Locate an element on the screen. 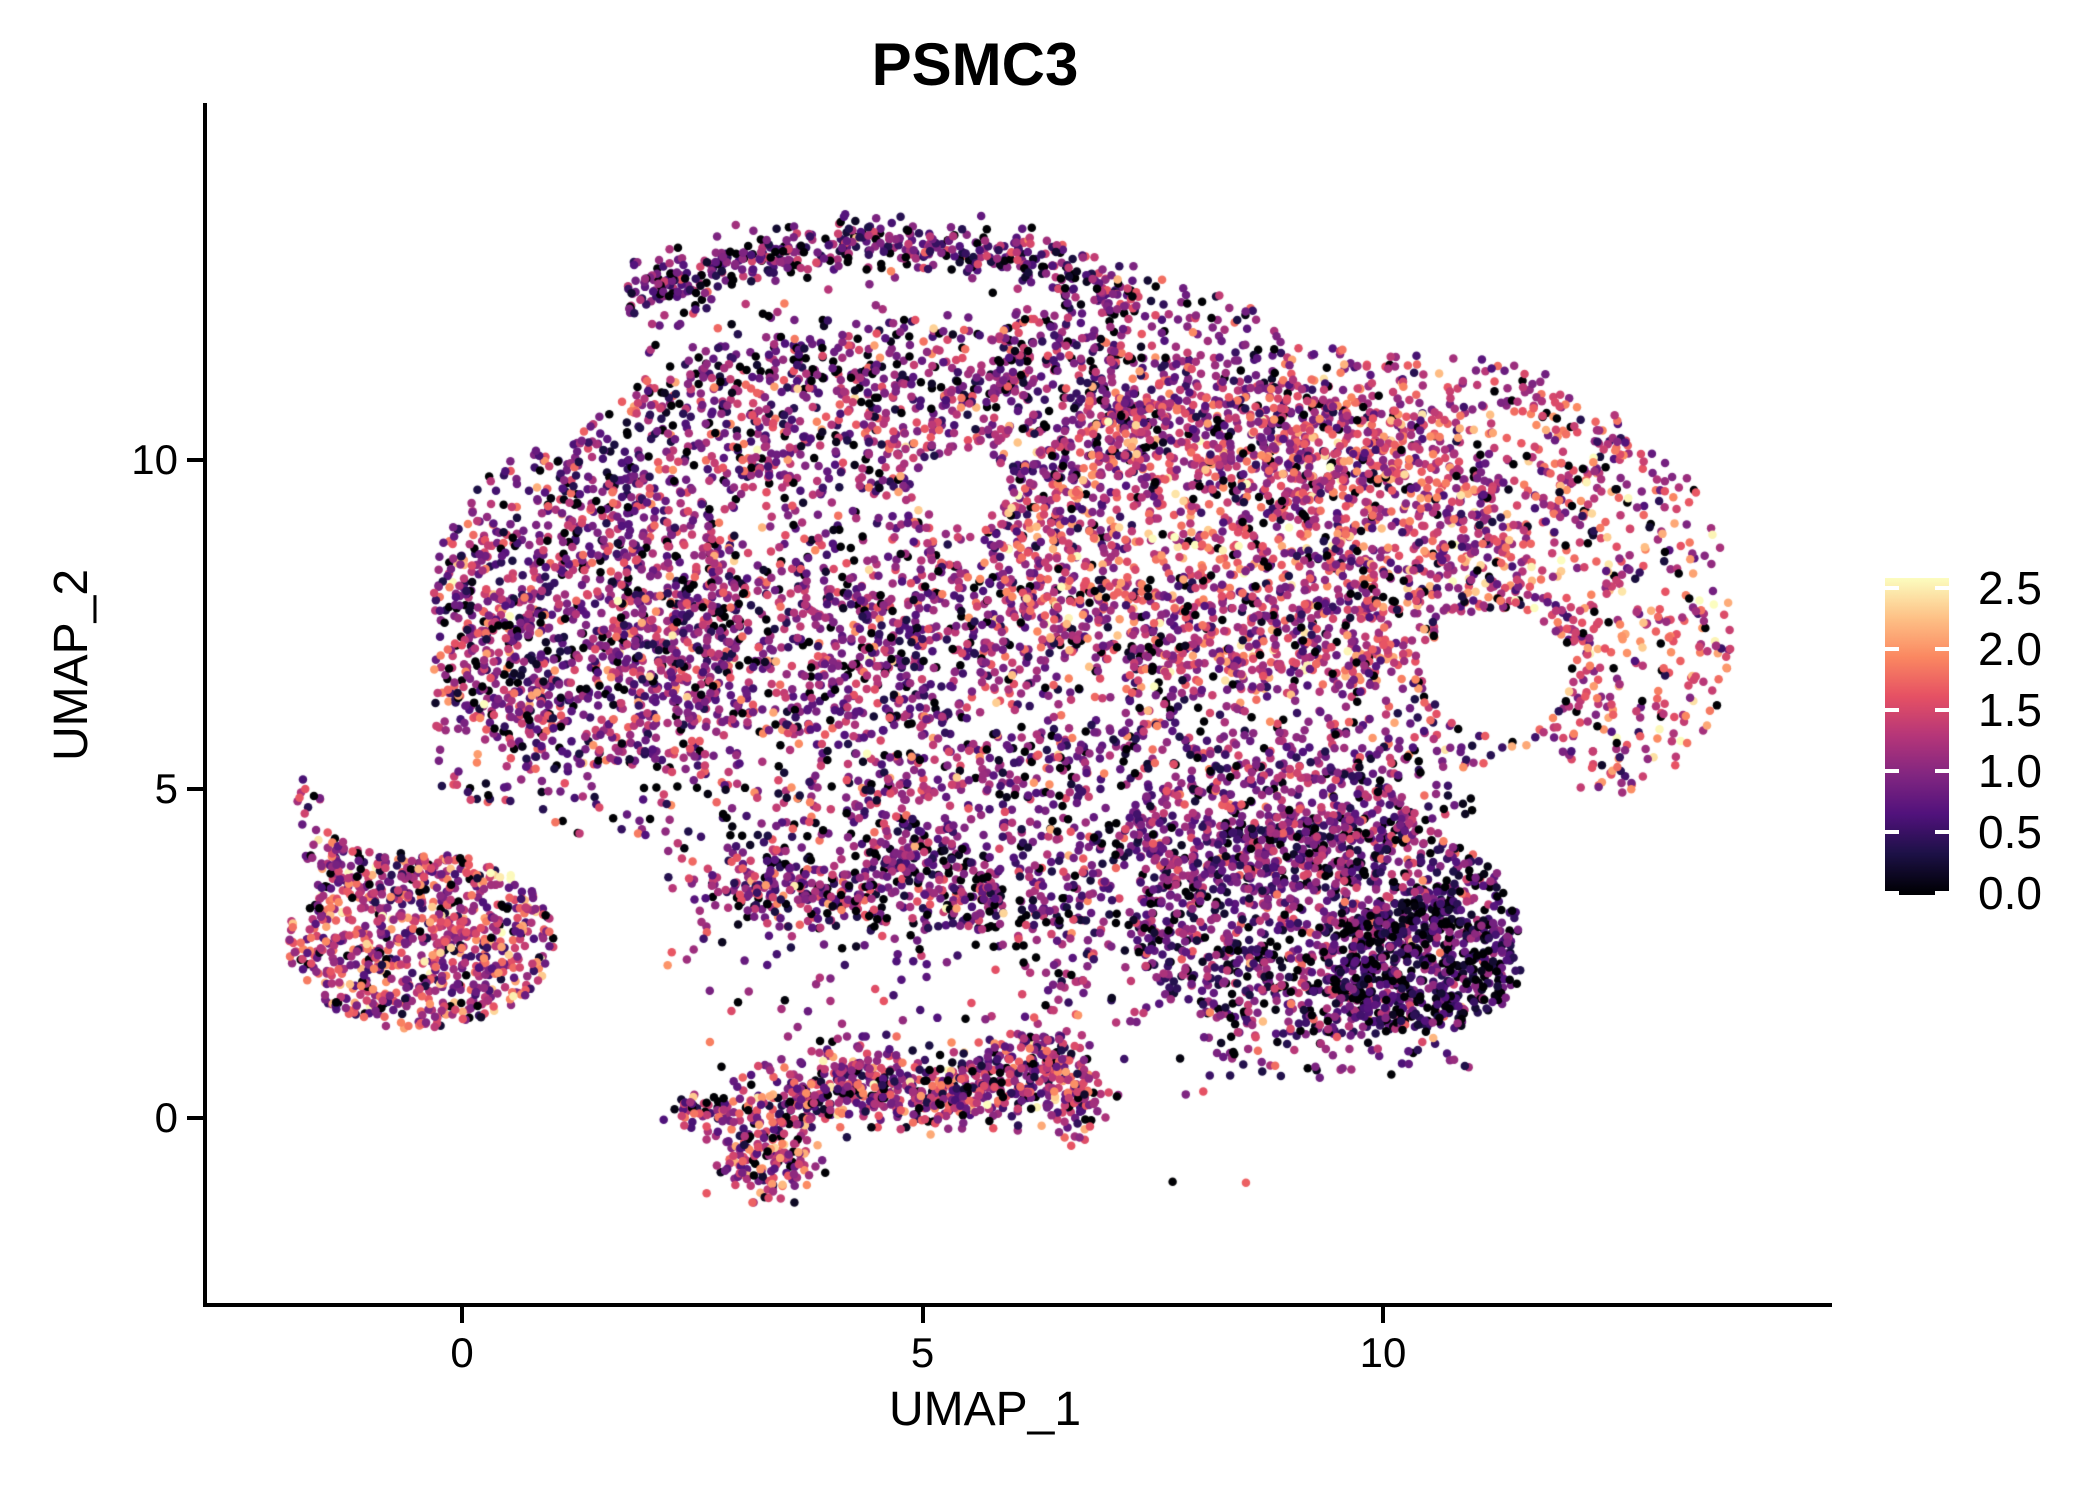  x-axis-title: UMAP_1 is located at coordinates (985, 1409).